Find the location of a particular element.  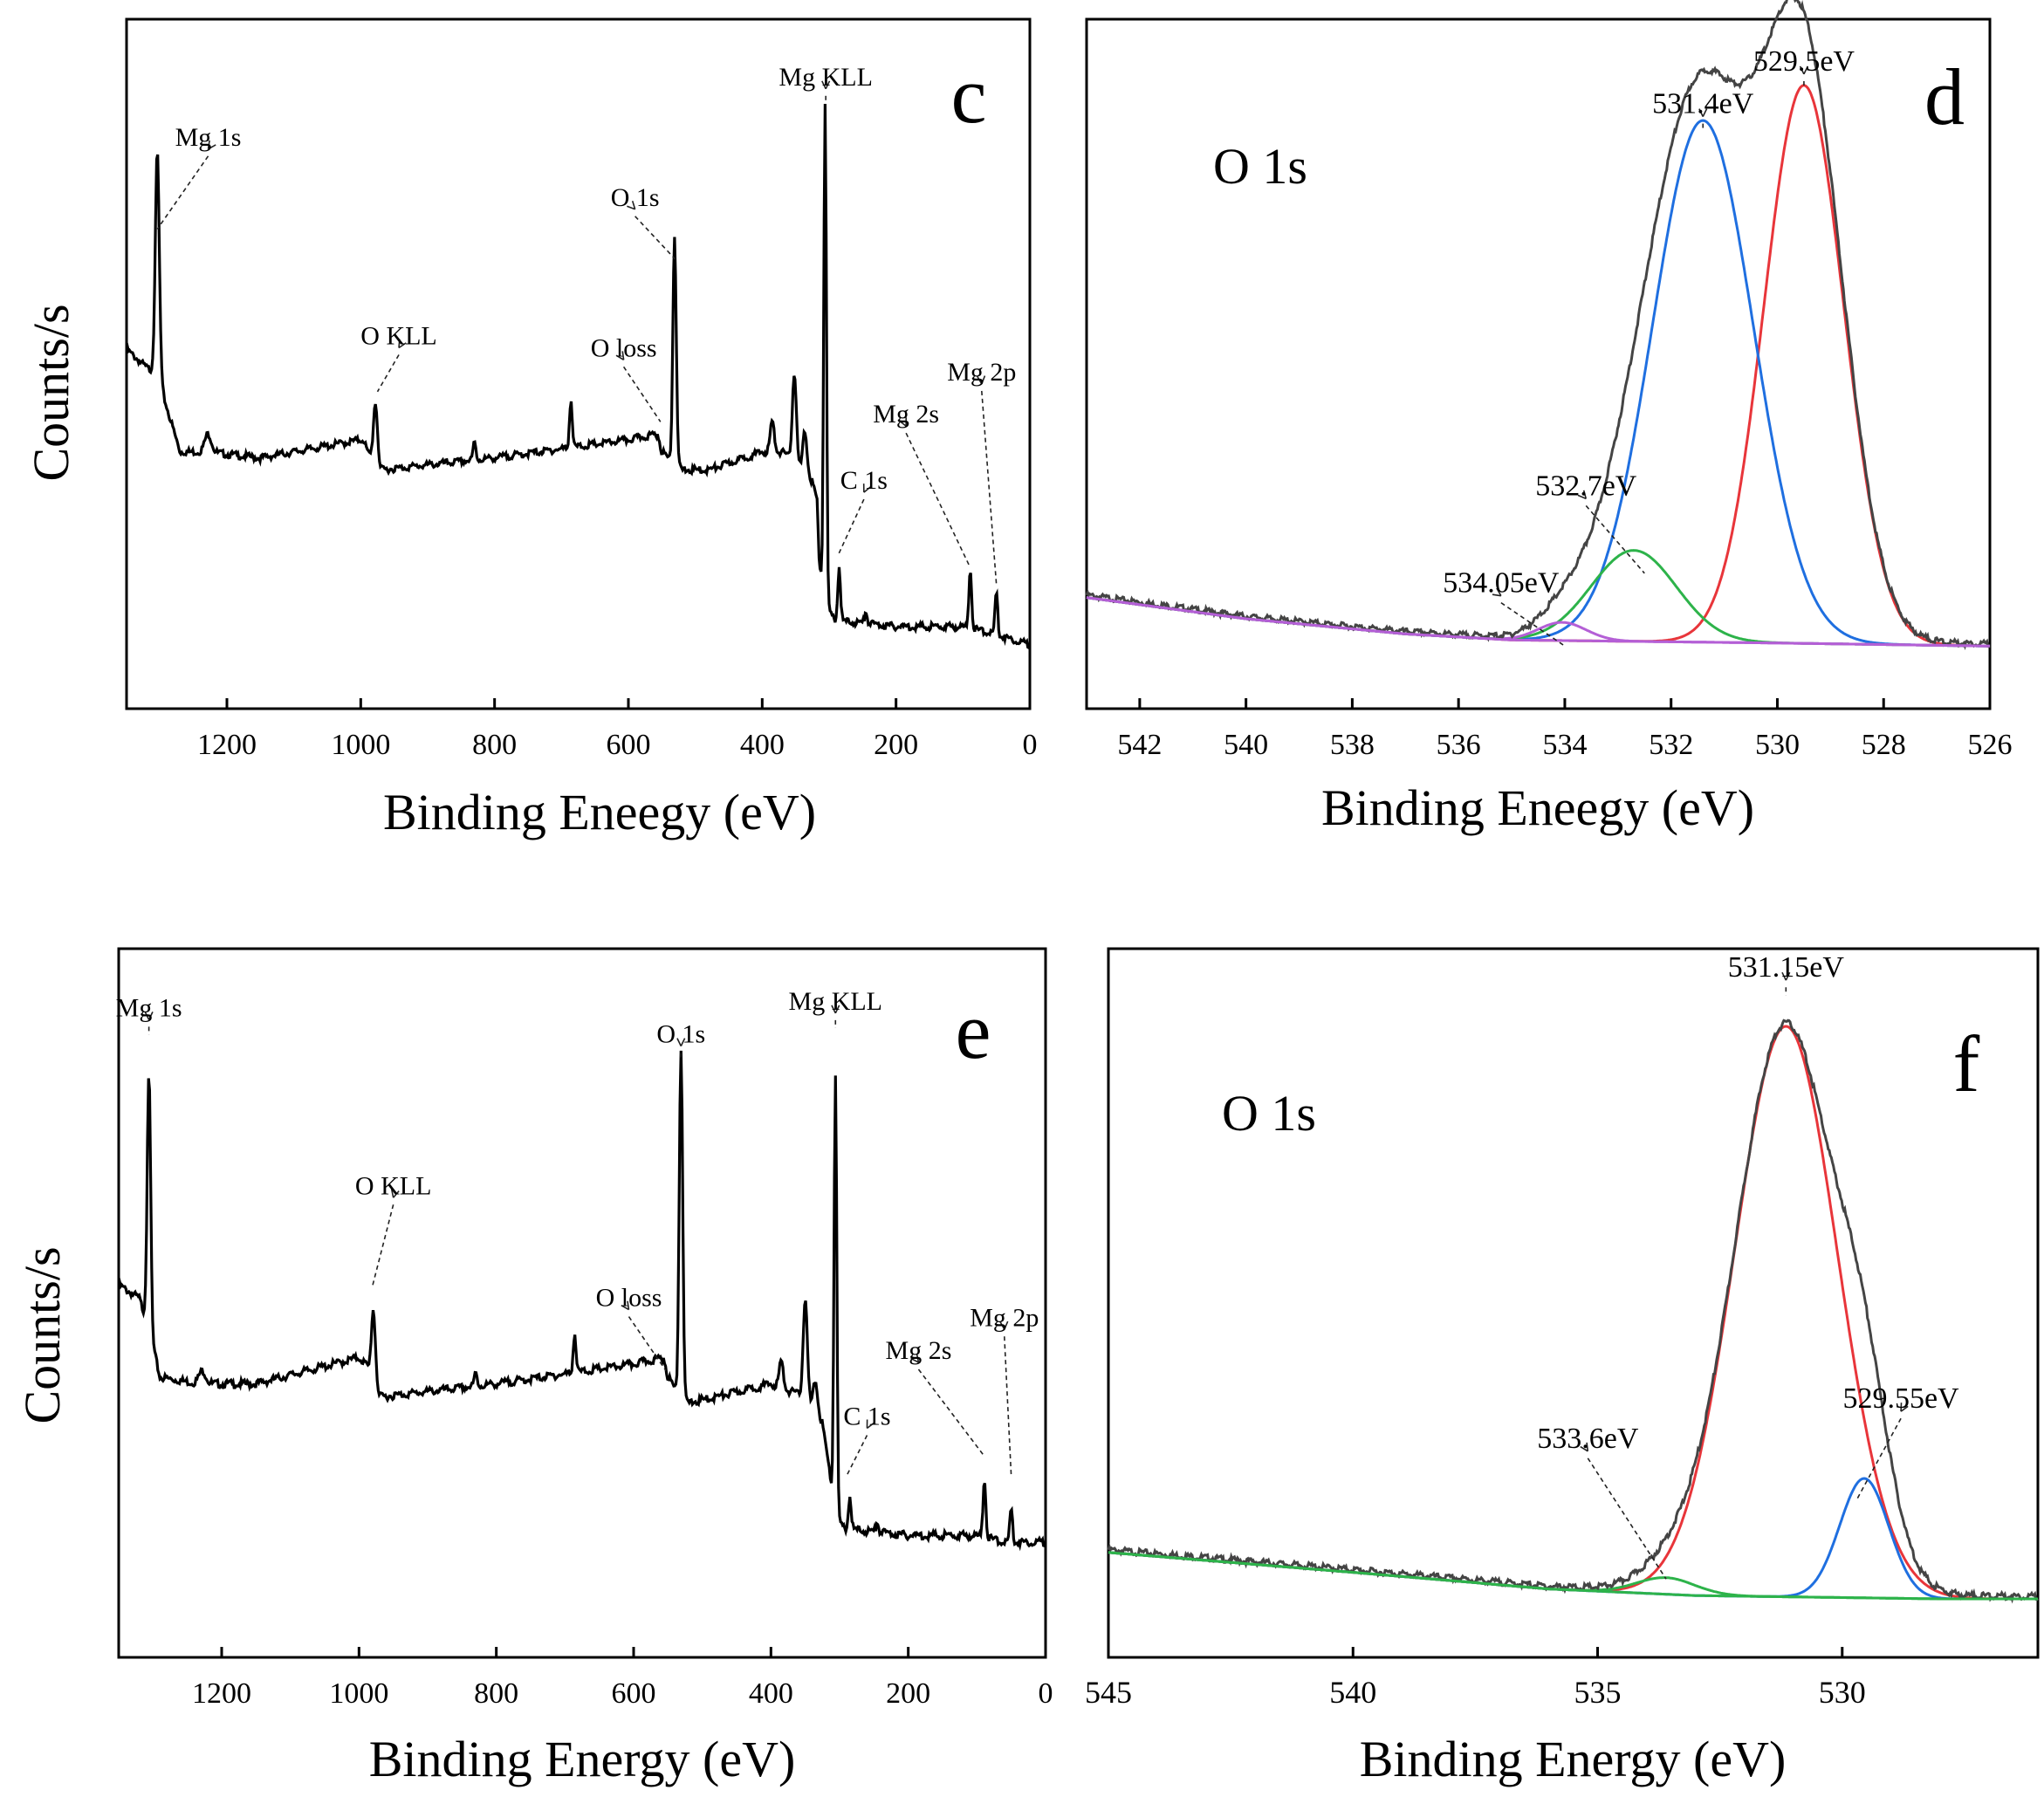

x-tick-label: 535 is located at coordinates (1598, 1692).